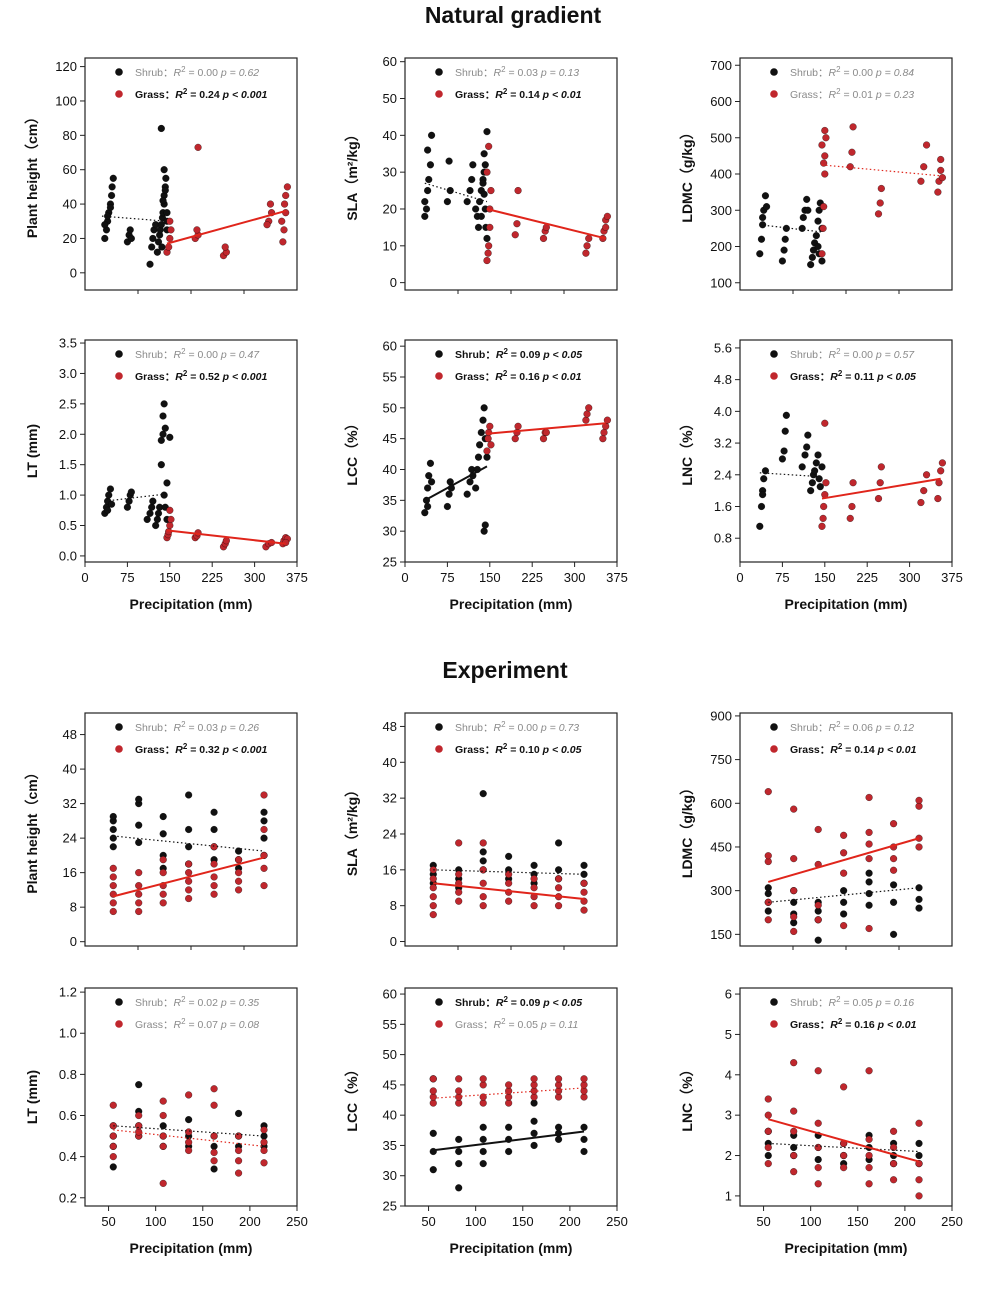  I want to click on legend-marker-grass, so click(439, 749).